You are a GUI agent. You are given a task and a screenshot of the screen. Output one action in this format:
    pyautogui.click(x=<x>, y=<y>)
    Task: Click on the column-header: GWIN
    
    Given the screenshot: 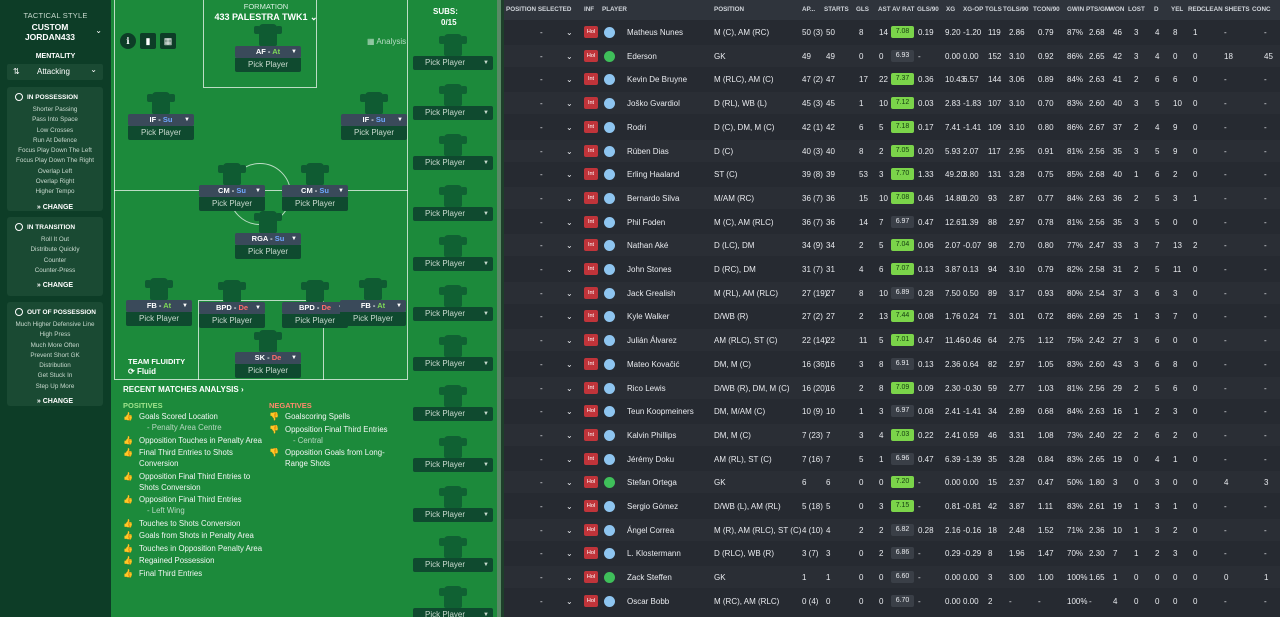 What is the action you would take?
    pyautogui.click(x=1076, y=9)
    